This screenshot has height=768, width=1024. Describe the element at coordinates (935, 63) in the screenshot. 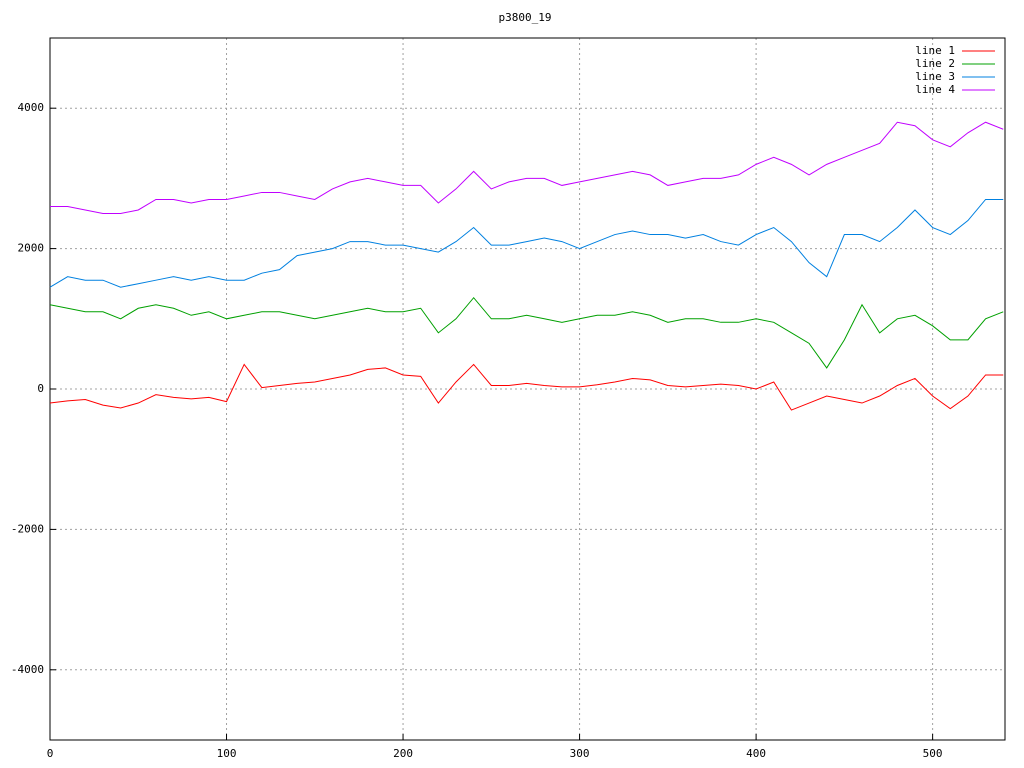

I see `legend-label: line 2` at that location.